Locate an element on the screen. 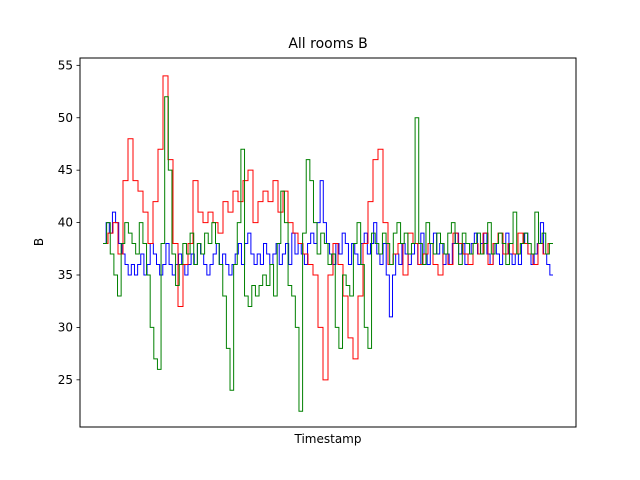 The height and width of the screenshot is (480, 640). y-tick-label: 30 is located at coordinates (65, 327).